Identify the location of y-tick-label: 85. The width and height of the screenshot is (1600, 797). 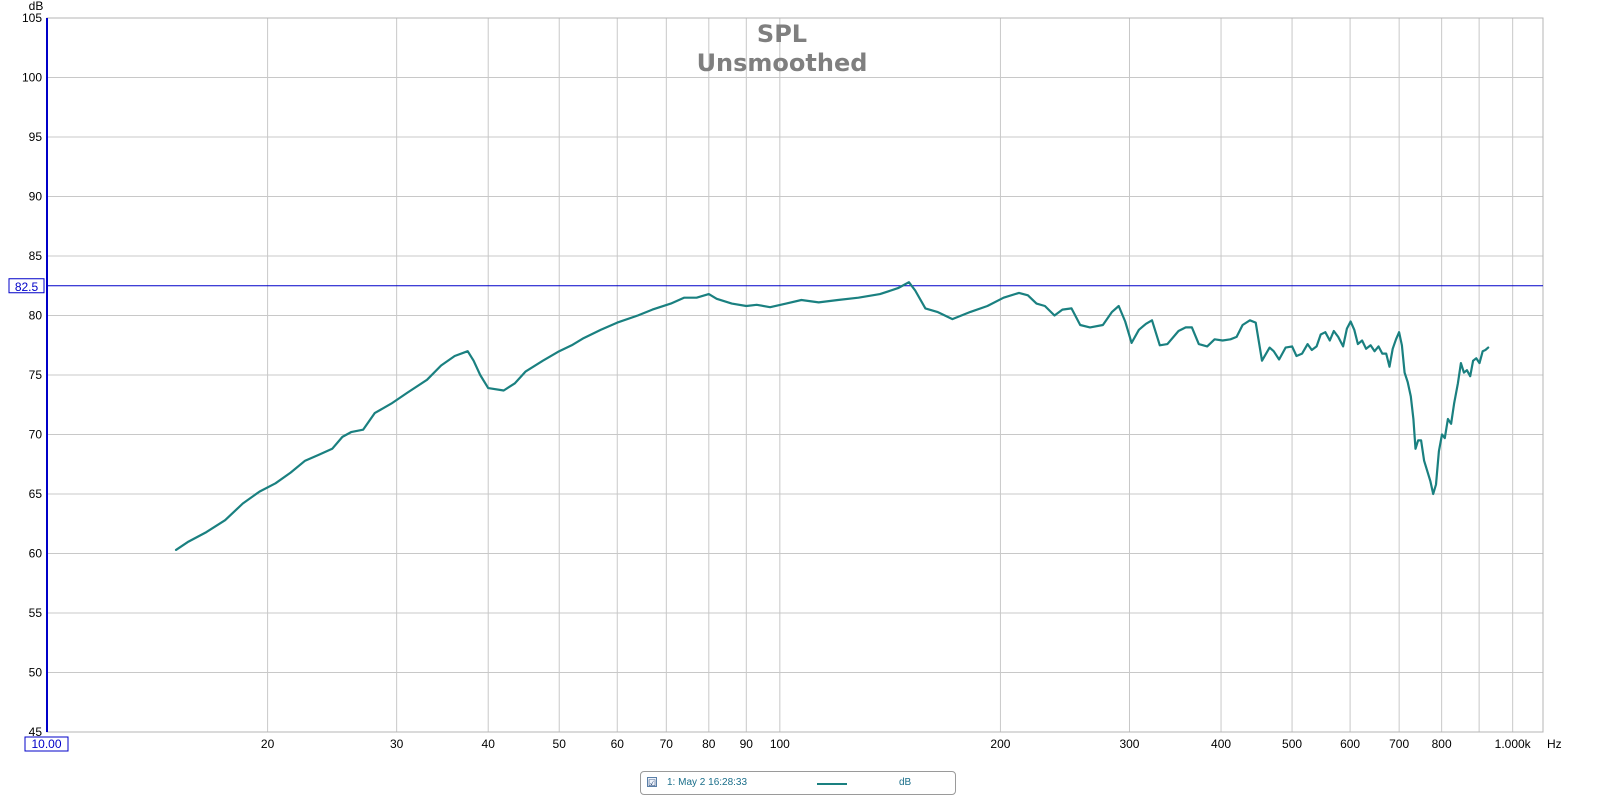
(36, 256).